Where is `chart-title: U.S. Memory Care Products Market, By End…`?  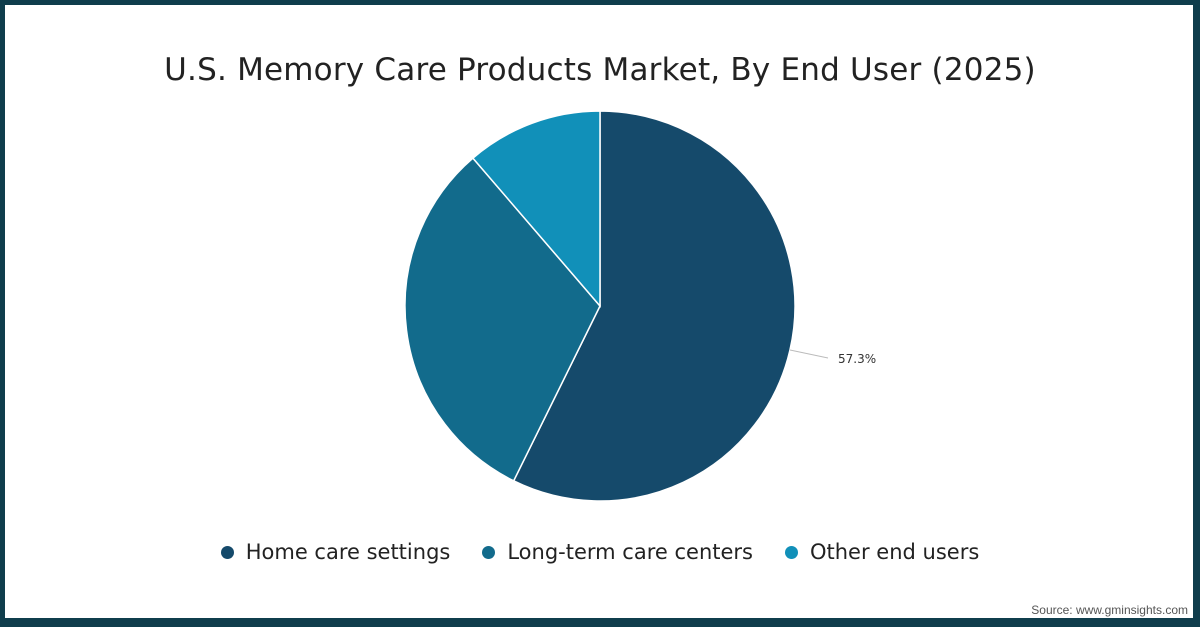
chart-title: U.S. Memory Care Products Market, By End… is located at coordinates (600, 70).